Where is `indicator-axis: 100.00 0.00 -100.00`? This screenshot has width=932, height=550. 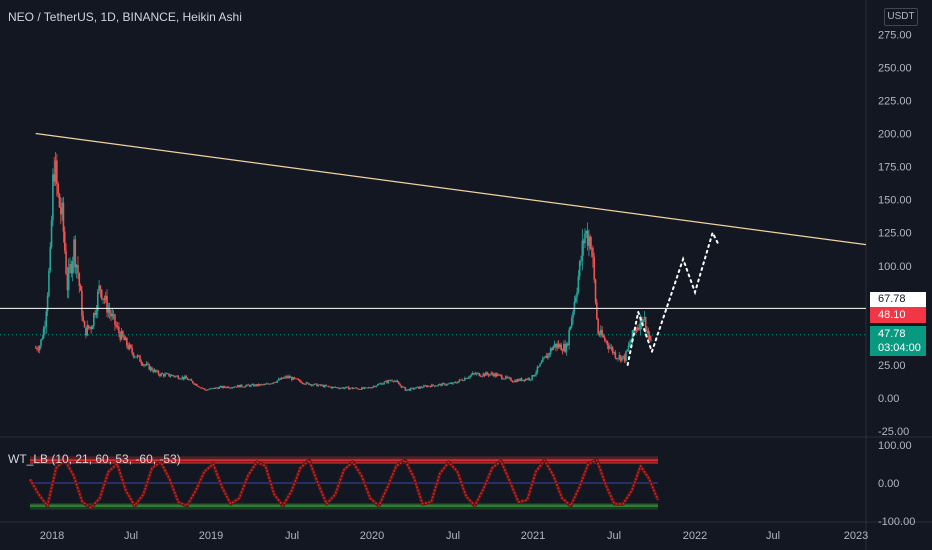
indicator-axis: 100.00 0.00 -100.00 is located at coordinates (896, 484).